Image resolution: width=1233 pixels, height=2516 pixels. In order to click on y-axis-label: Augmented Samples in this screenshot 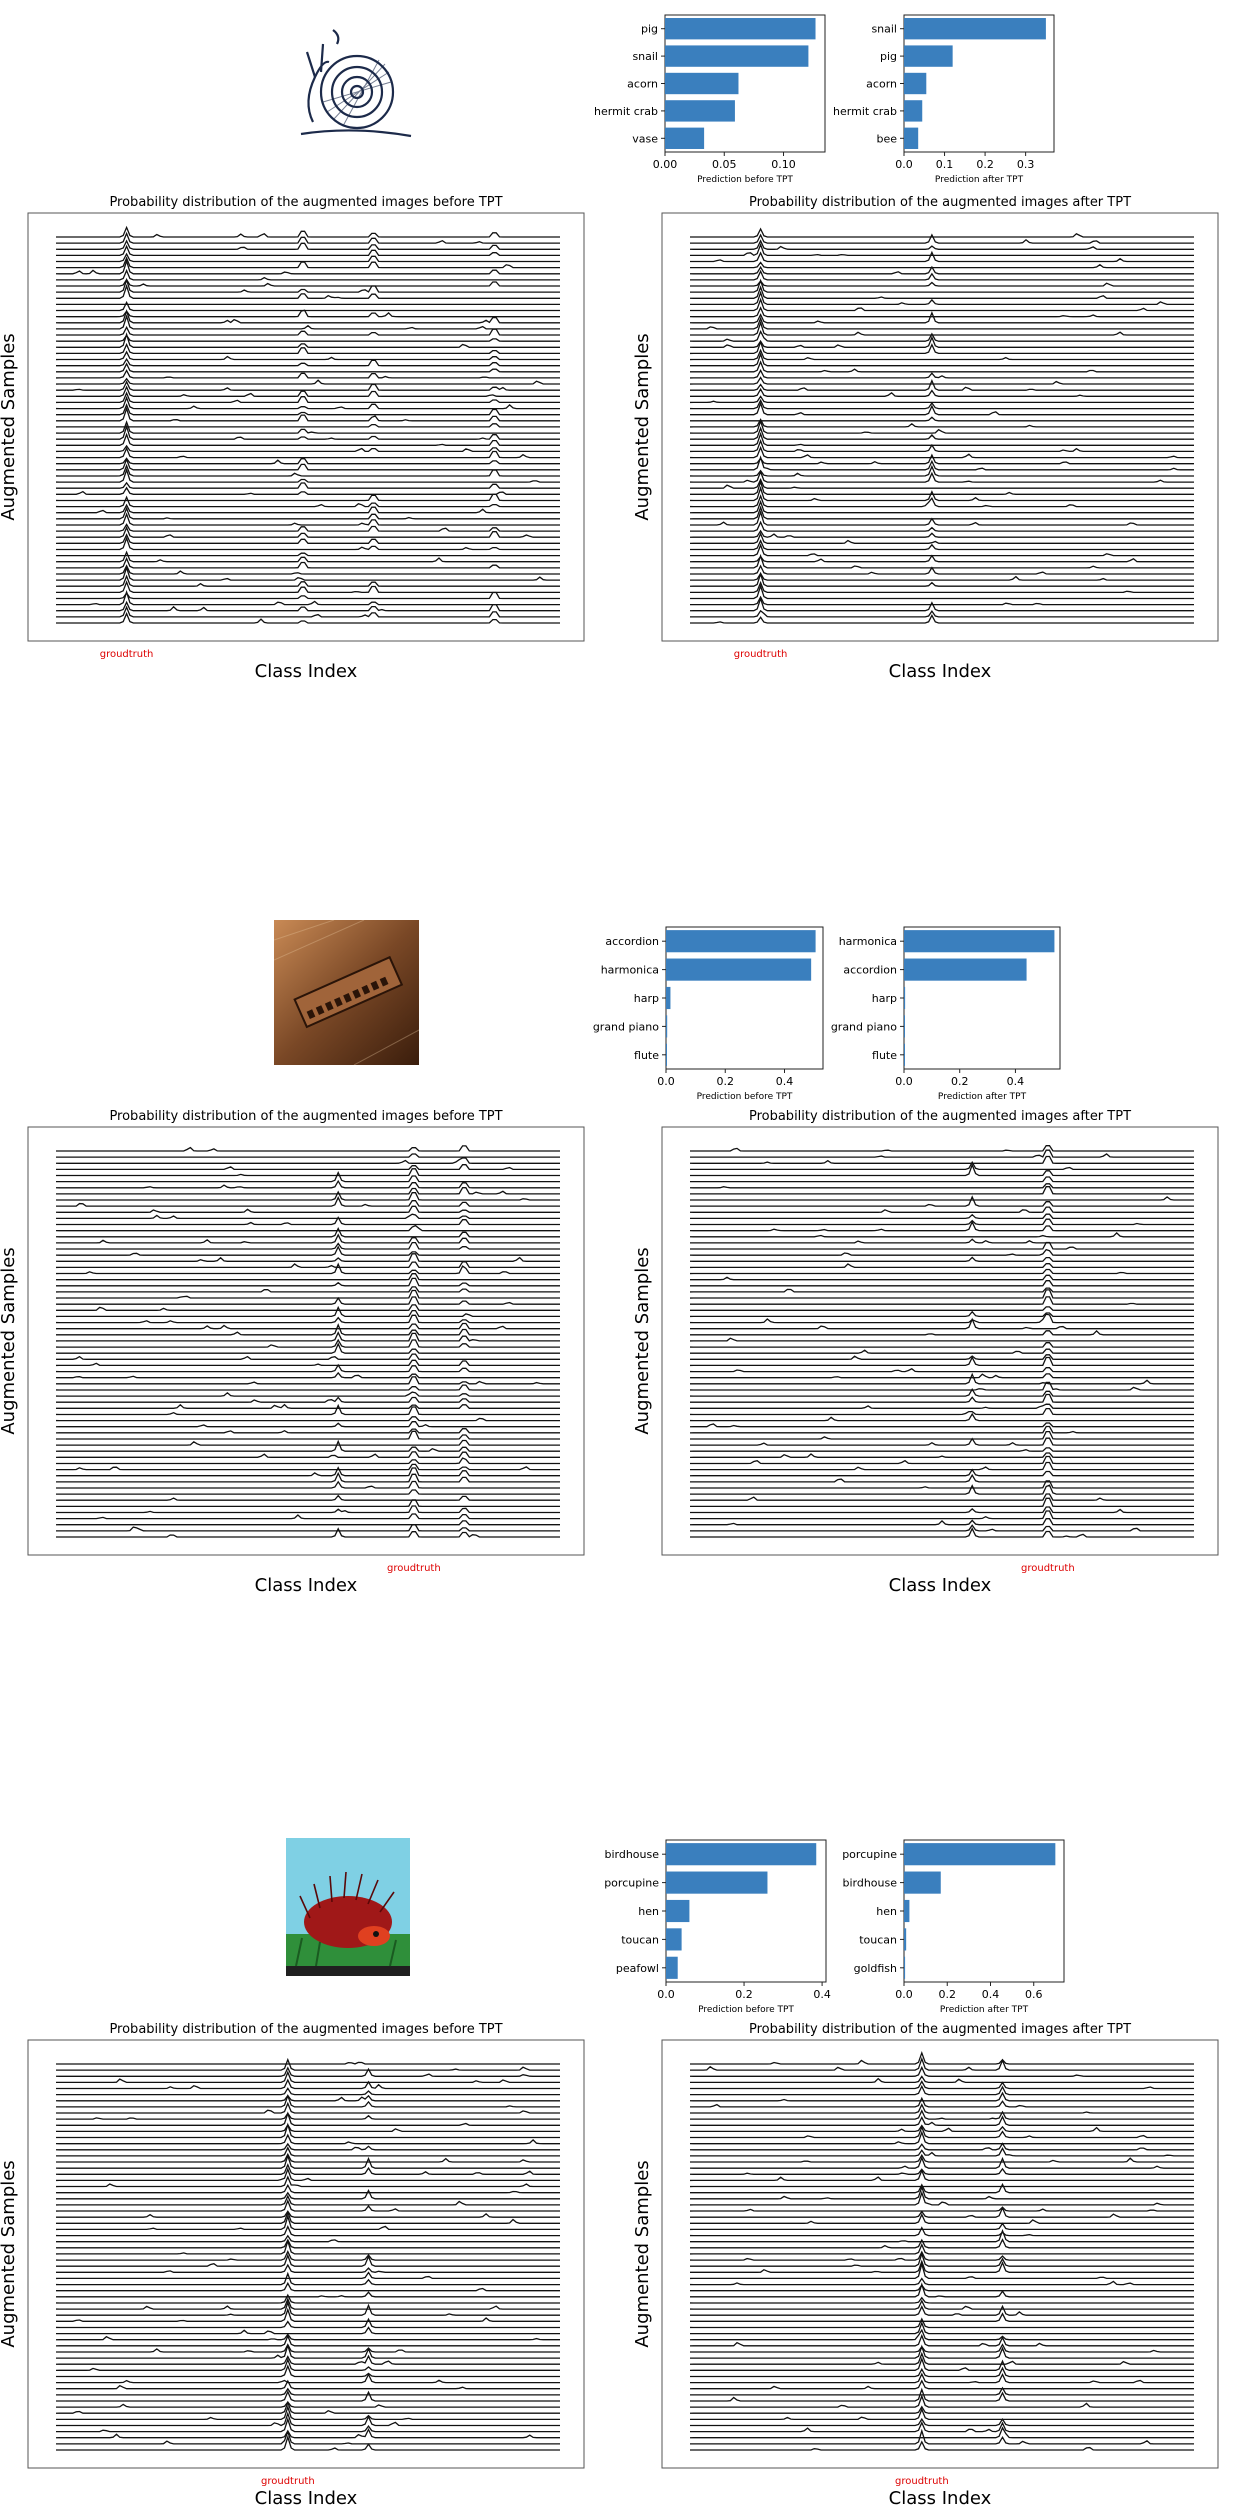, I will do `click(642, 1340)`.